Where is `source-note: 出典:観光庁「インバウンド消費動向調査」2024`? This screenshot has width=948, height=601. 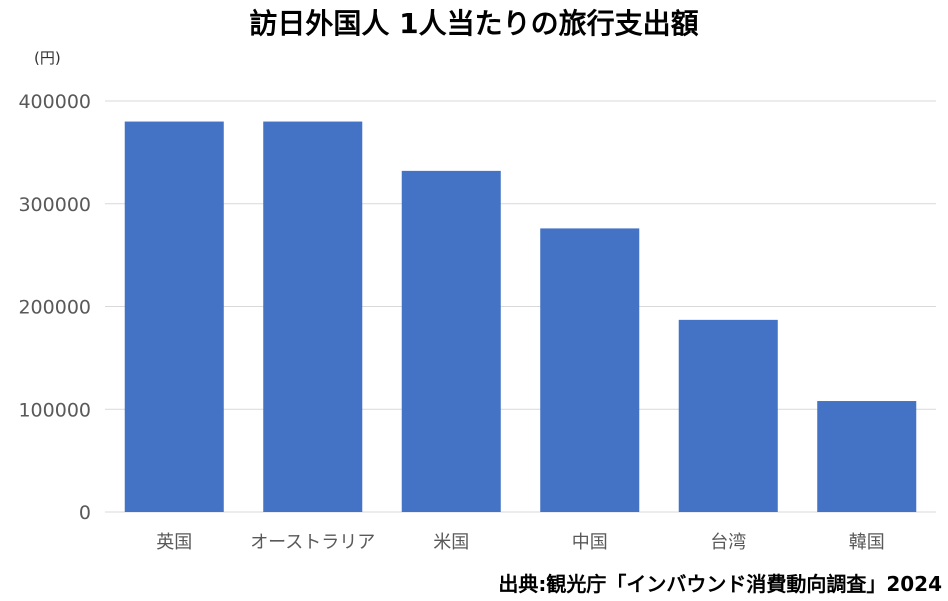
source-note: 出典:観光庁「インバウンド消費動向調査」2024 is located at coordinates (720, 584).